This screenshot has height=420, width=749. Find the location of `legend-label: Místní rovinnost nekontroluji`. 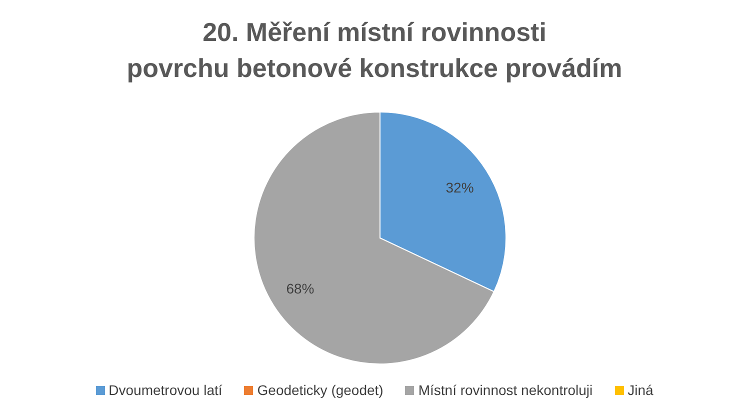

legend-label: Místní rovinnost nekontroluji is located at coordinates (505, 390).